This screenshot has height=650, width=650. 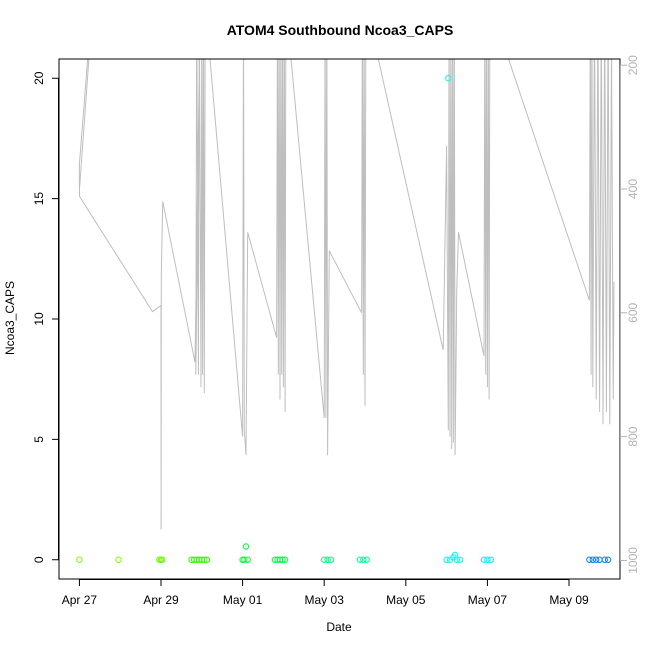 I want to click on y-tick-label: 20, so click(x=39, y=78).